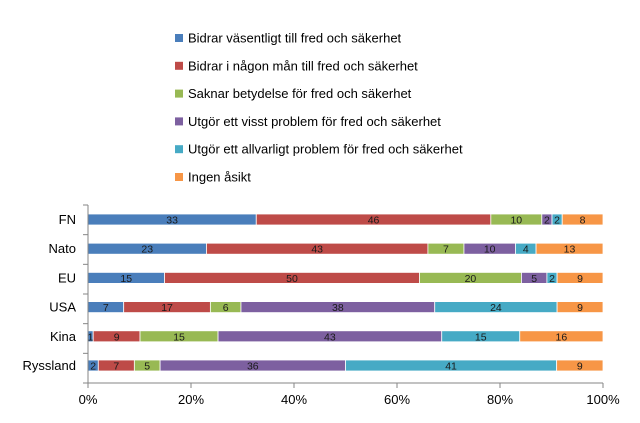 The width and height of the screenshot is (640, 423). I want to click on data-label: 13, so click(570, 250).